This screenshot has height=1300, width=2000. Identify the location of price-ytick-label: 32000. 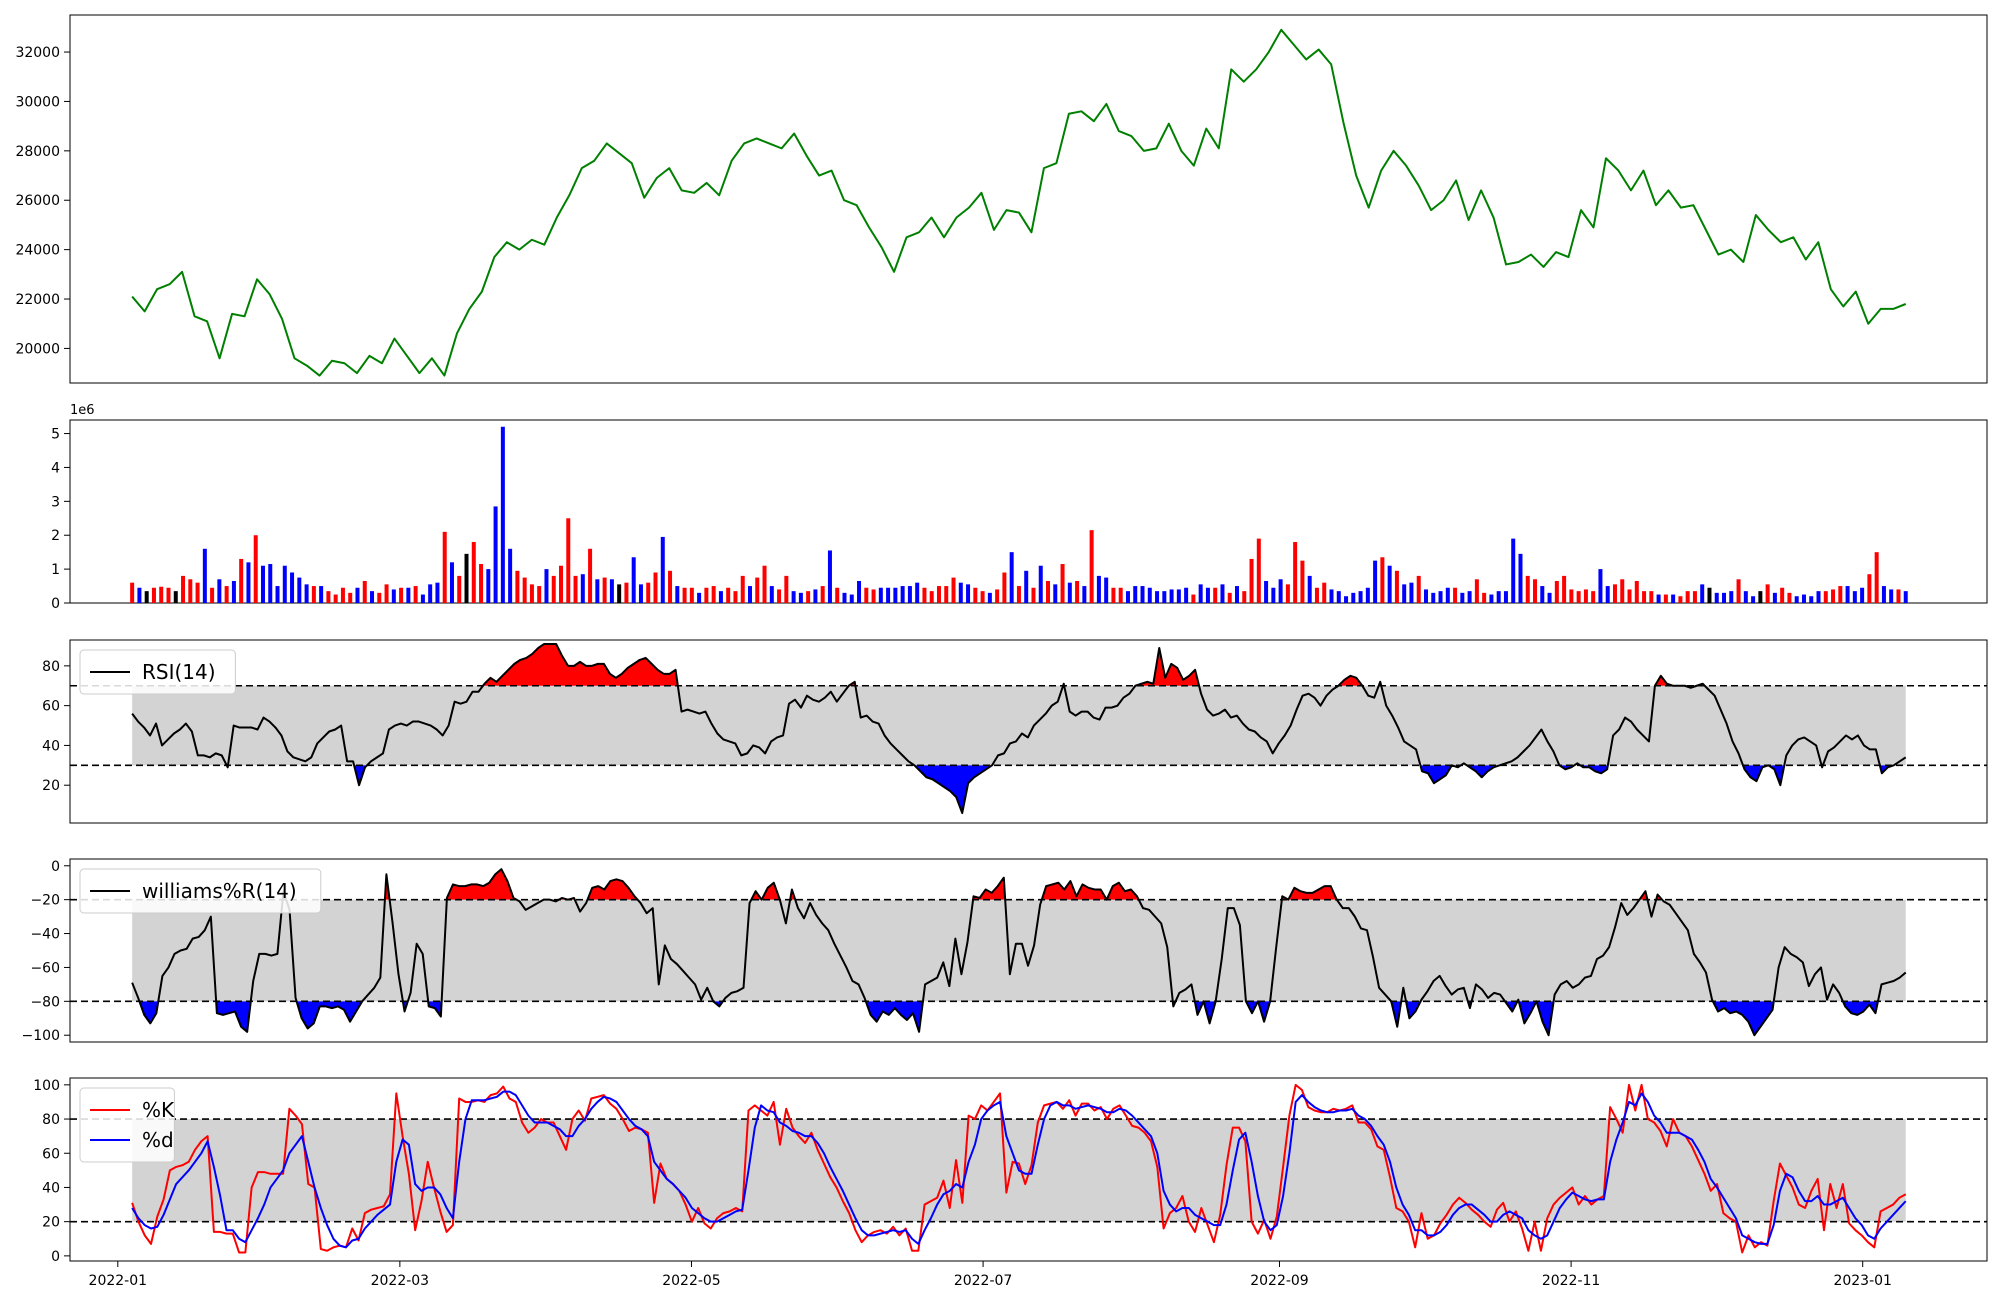
(37, 53).